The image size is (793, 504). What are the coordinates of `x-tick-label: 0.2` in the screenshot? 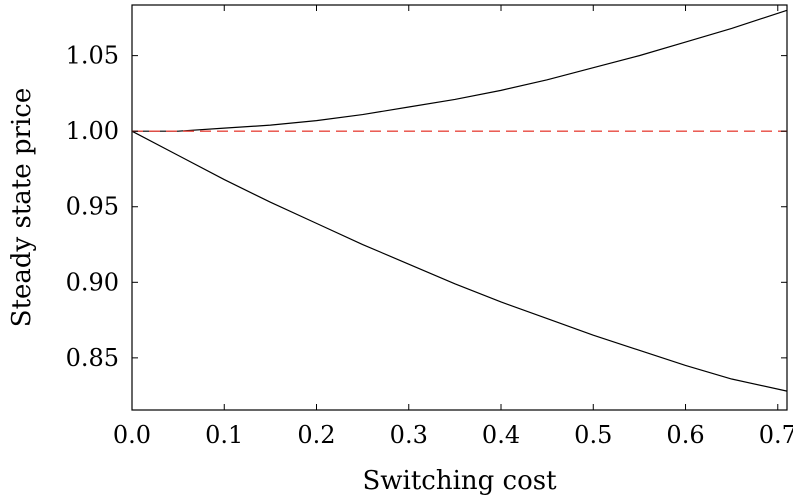 It's located at (316, 435).